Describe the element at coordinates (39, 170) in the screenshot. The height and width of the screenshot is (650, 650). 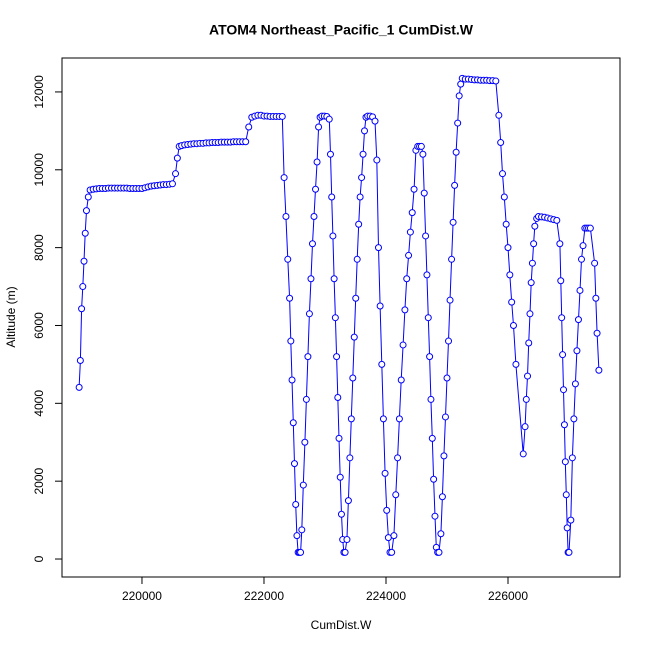
I see `y-tick-label: 10000` at that location.